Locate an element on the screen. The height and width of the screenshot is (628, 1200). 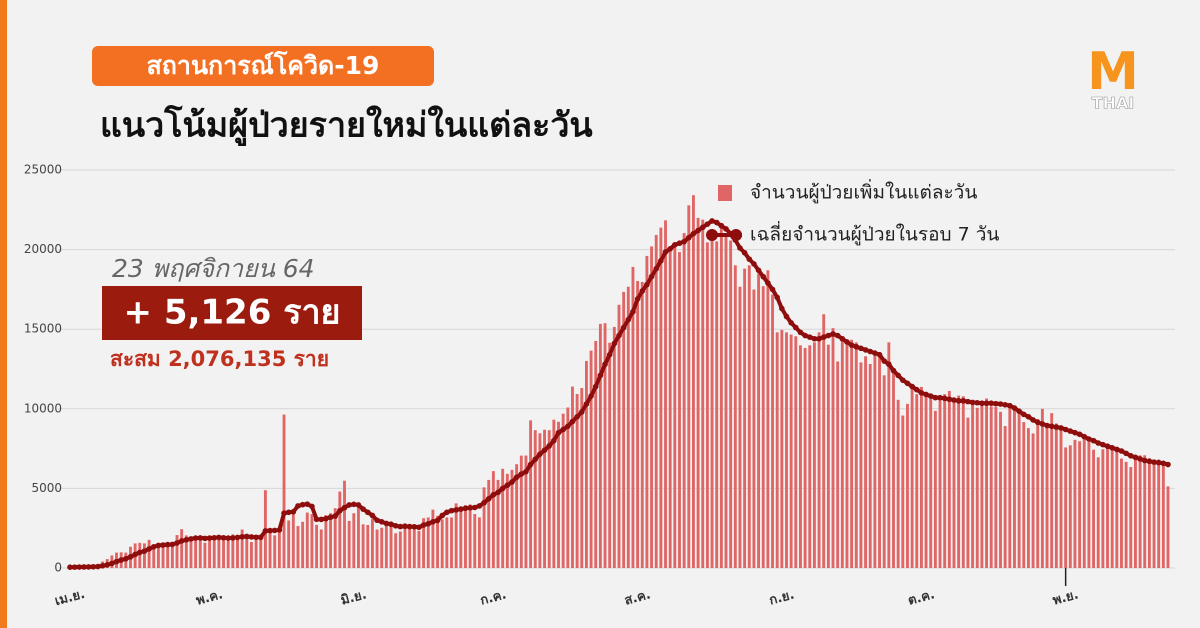
legend-item: เฉลี่ยจำนวนผู้ป่วยในรอบ 7 วัน is located at coordinates (852, 233).